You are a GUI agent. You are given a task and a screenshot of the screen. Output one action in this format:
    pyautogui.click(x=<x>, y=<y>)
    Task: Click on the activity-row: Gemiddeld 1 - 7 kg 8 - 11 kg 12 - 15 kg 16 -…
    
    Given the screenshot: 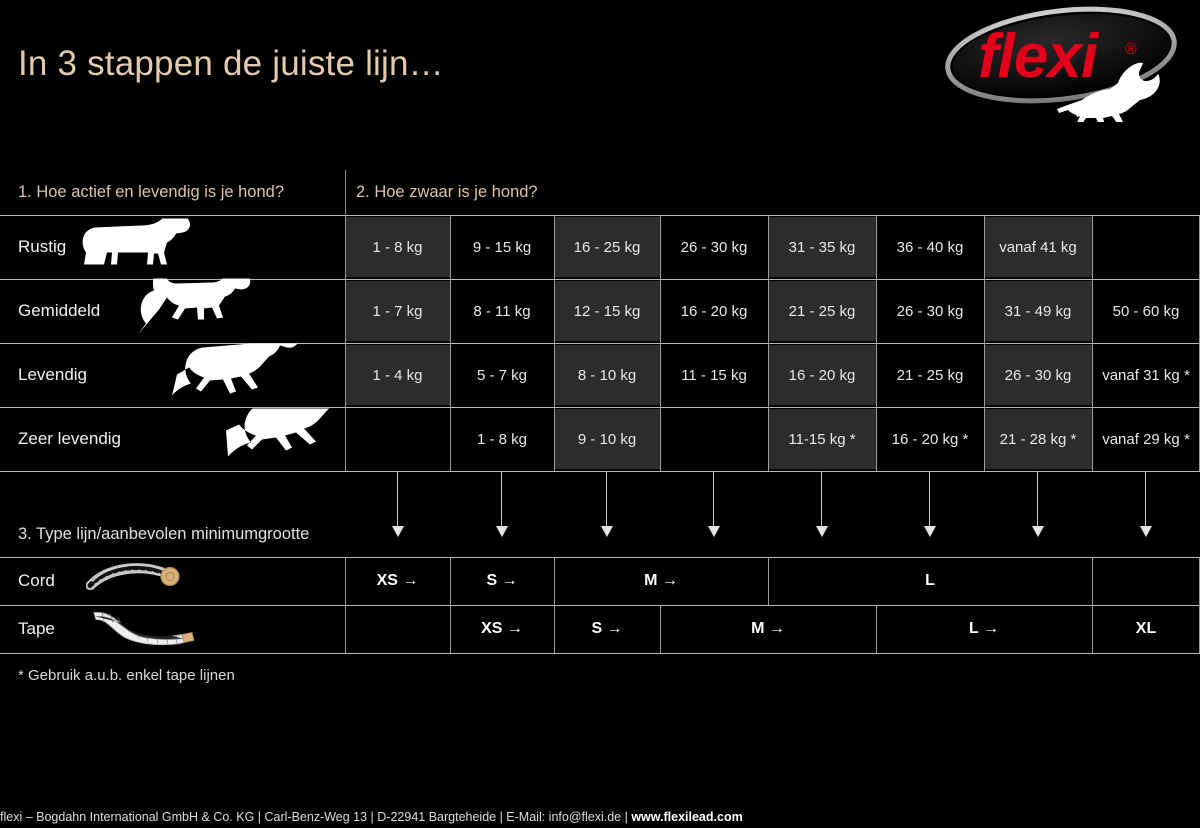 What is the action you would take?
    pyautogui.click(x=600, y=303)
    